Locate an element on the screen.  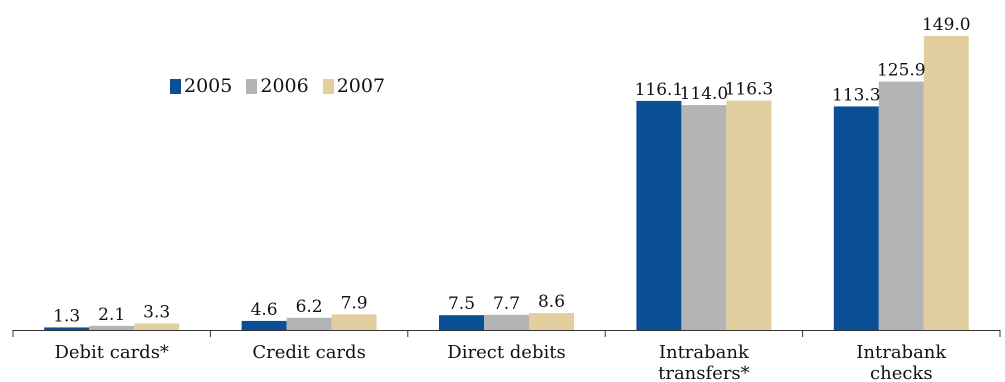
bar-intrabank-checks-2006 is located at coordinates (901, 205).